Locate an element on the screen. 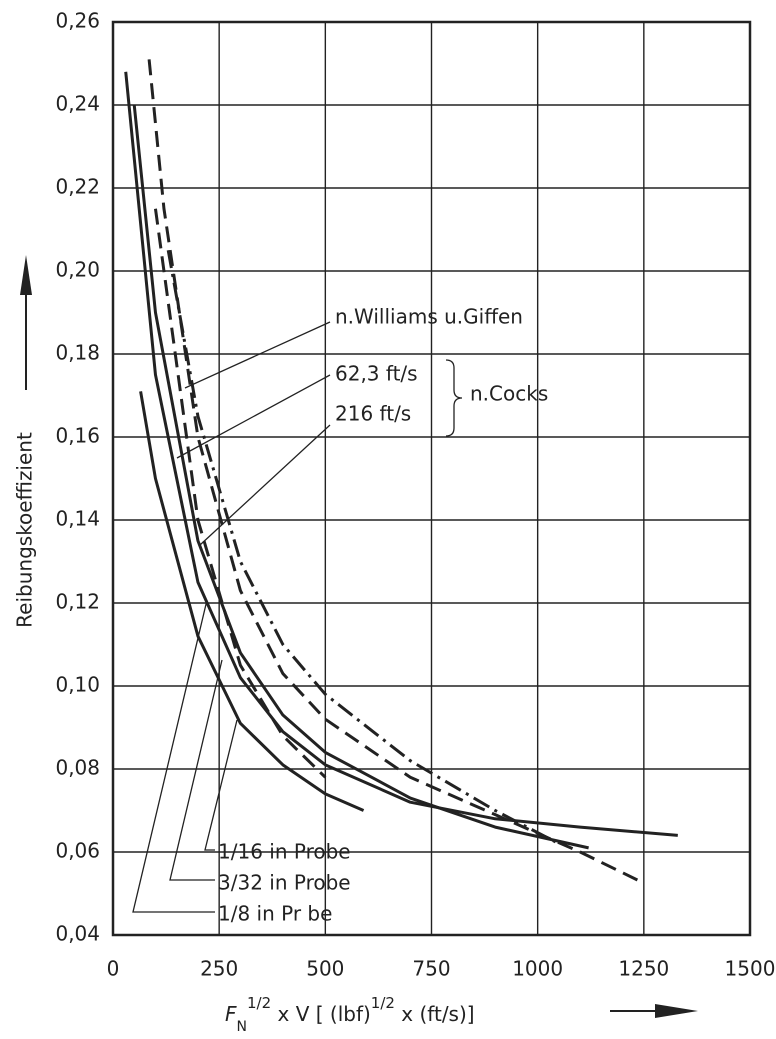  x-tick-label: 750 is located at coordinates (431, 969).